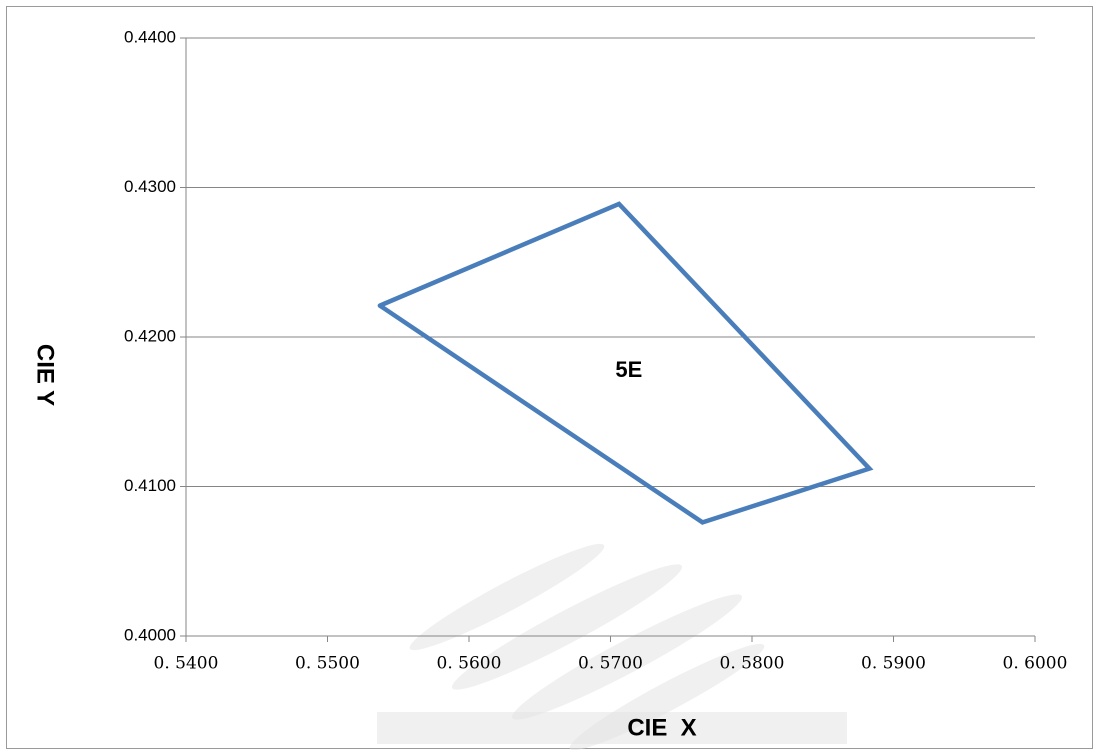 The height and width of the screenshot is (755, 1099). What do you see at coordinates (469, 664) in the screenshot?
I see `x-tick-label: 0. 5600` at bounding box center [469, 664].